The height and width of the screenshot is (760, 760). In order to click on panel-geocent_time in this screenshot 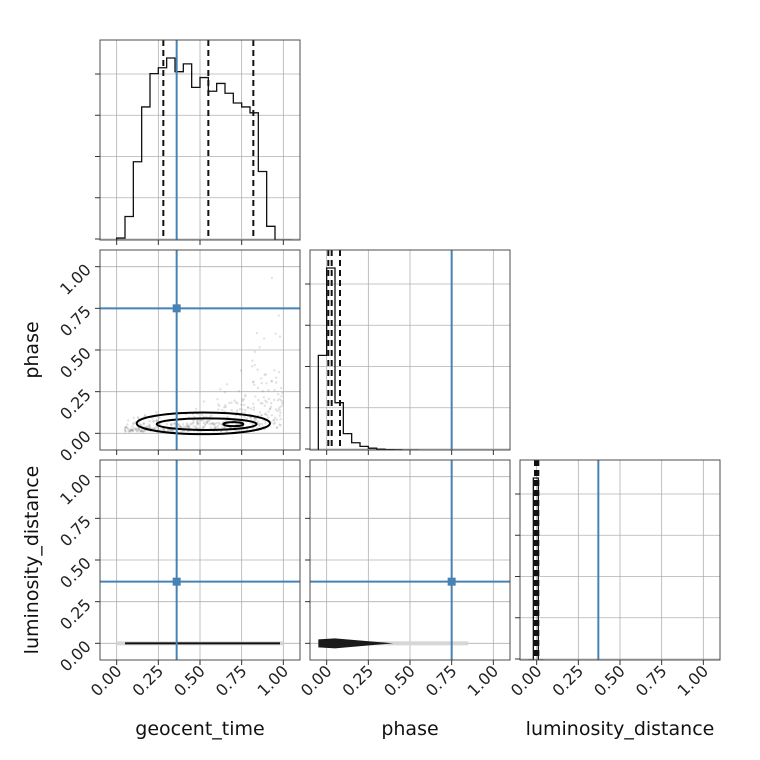, I will do `click(198, 142)`.